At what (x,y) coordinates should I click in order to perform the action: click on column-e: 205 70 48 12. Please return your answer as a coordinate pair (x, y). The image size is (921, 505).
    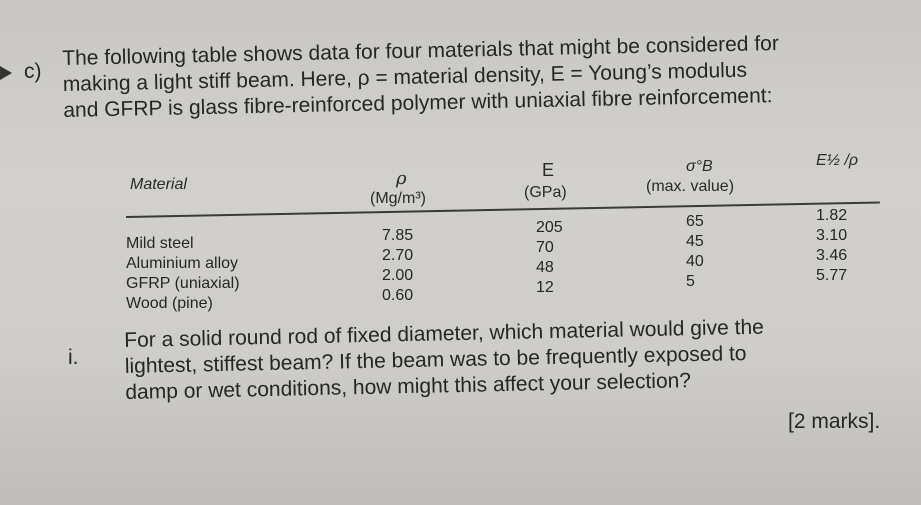
    Looking at the image, I should click on (549, 258).